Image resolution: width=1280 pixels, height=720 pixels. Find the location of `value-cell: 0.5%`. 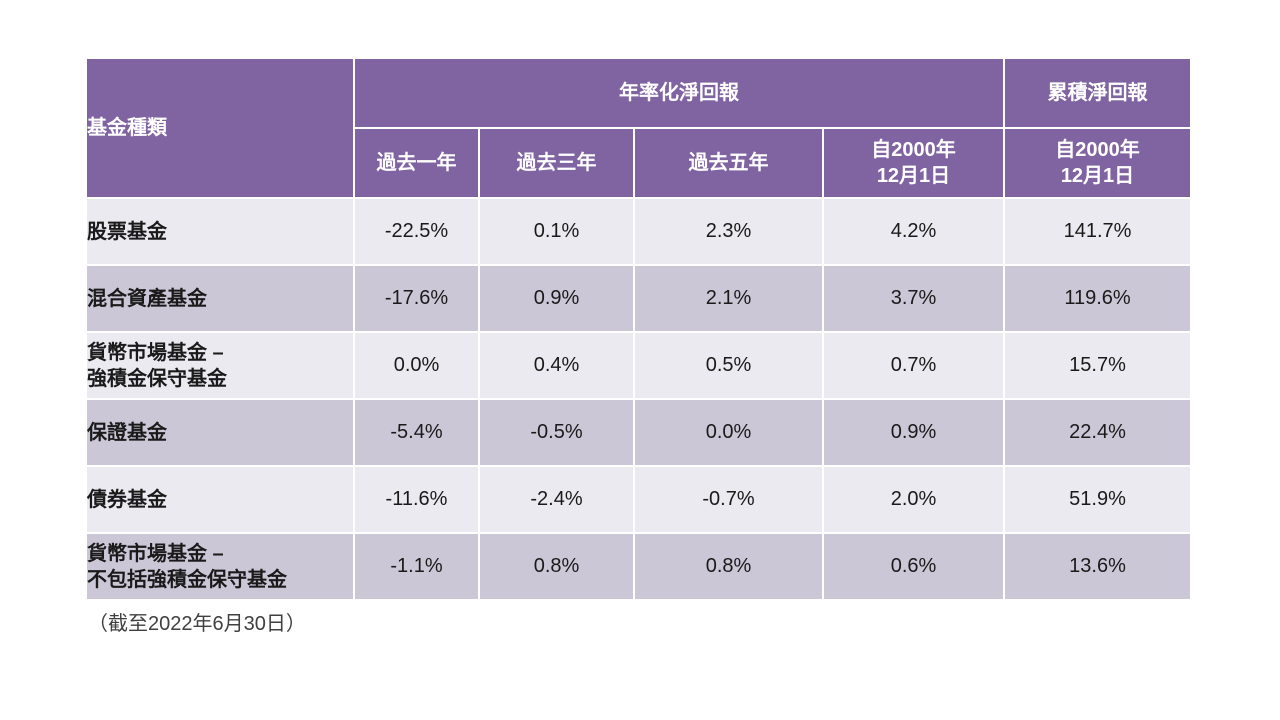

value-cell: 0.5% is located at coordinates (728, 365).